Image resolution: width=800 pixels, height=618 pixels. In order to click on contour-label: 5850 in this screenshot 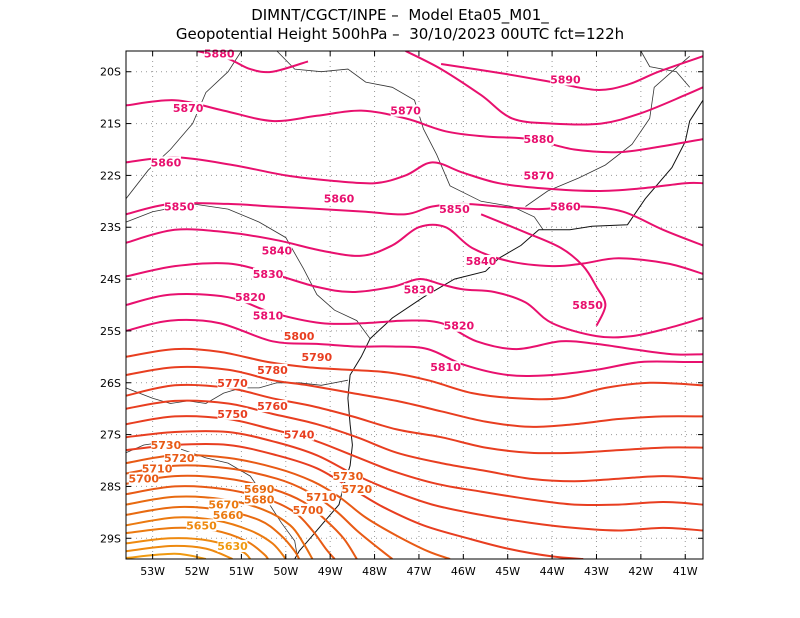, I will do `click(587, 305)`.